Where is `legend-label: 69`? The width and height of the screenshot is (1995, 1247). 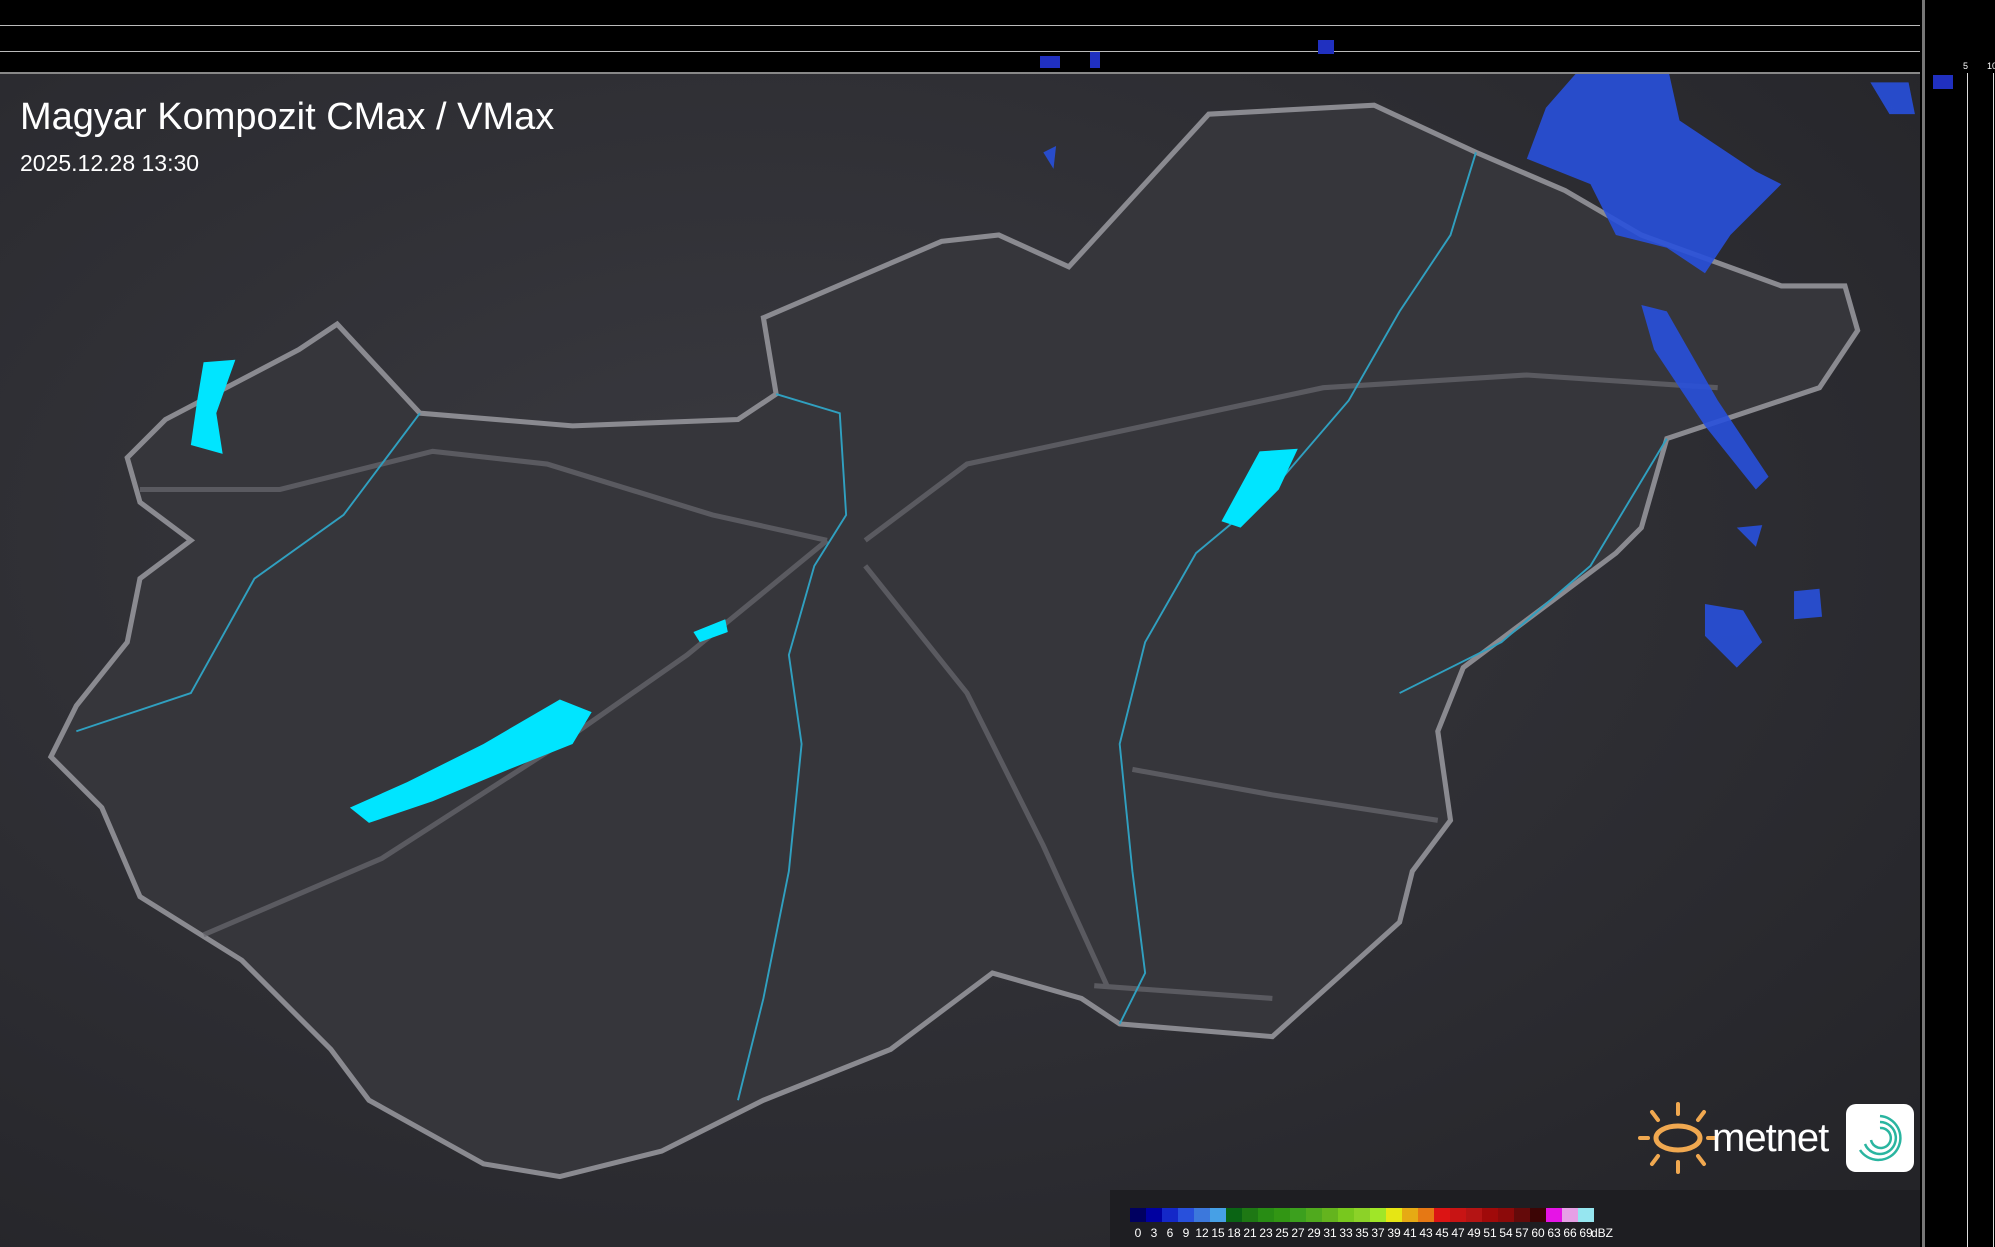
legend-label: 69 is located at coordinates (1586, 1233).